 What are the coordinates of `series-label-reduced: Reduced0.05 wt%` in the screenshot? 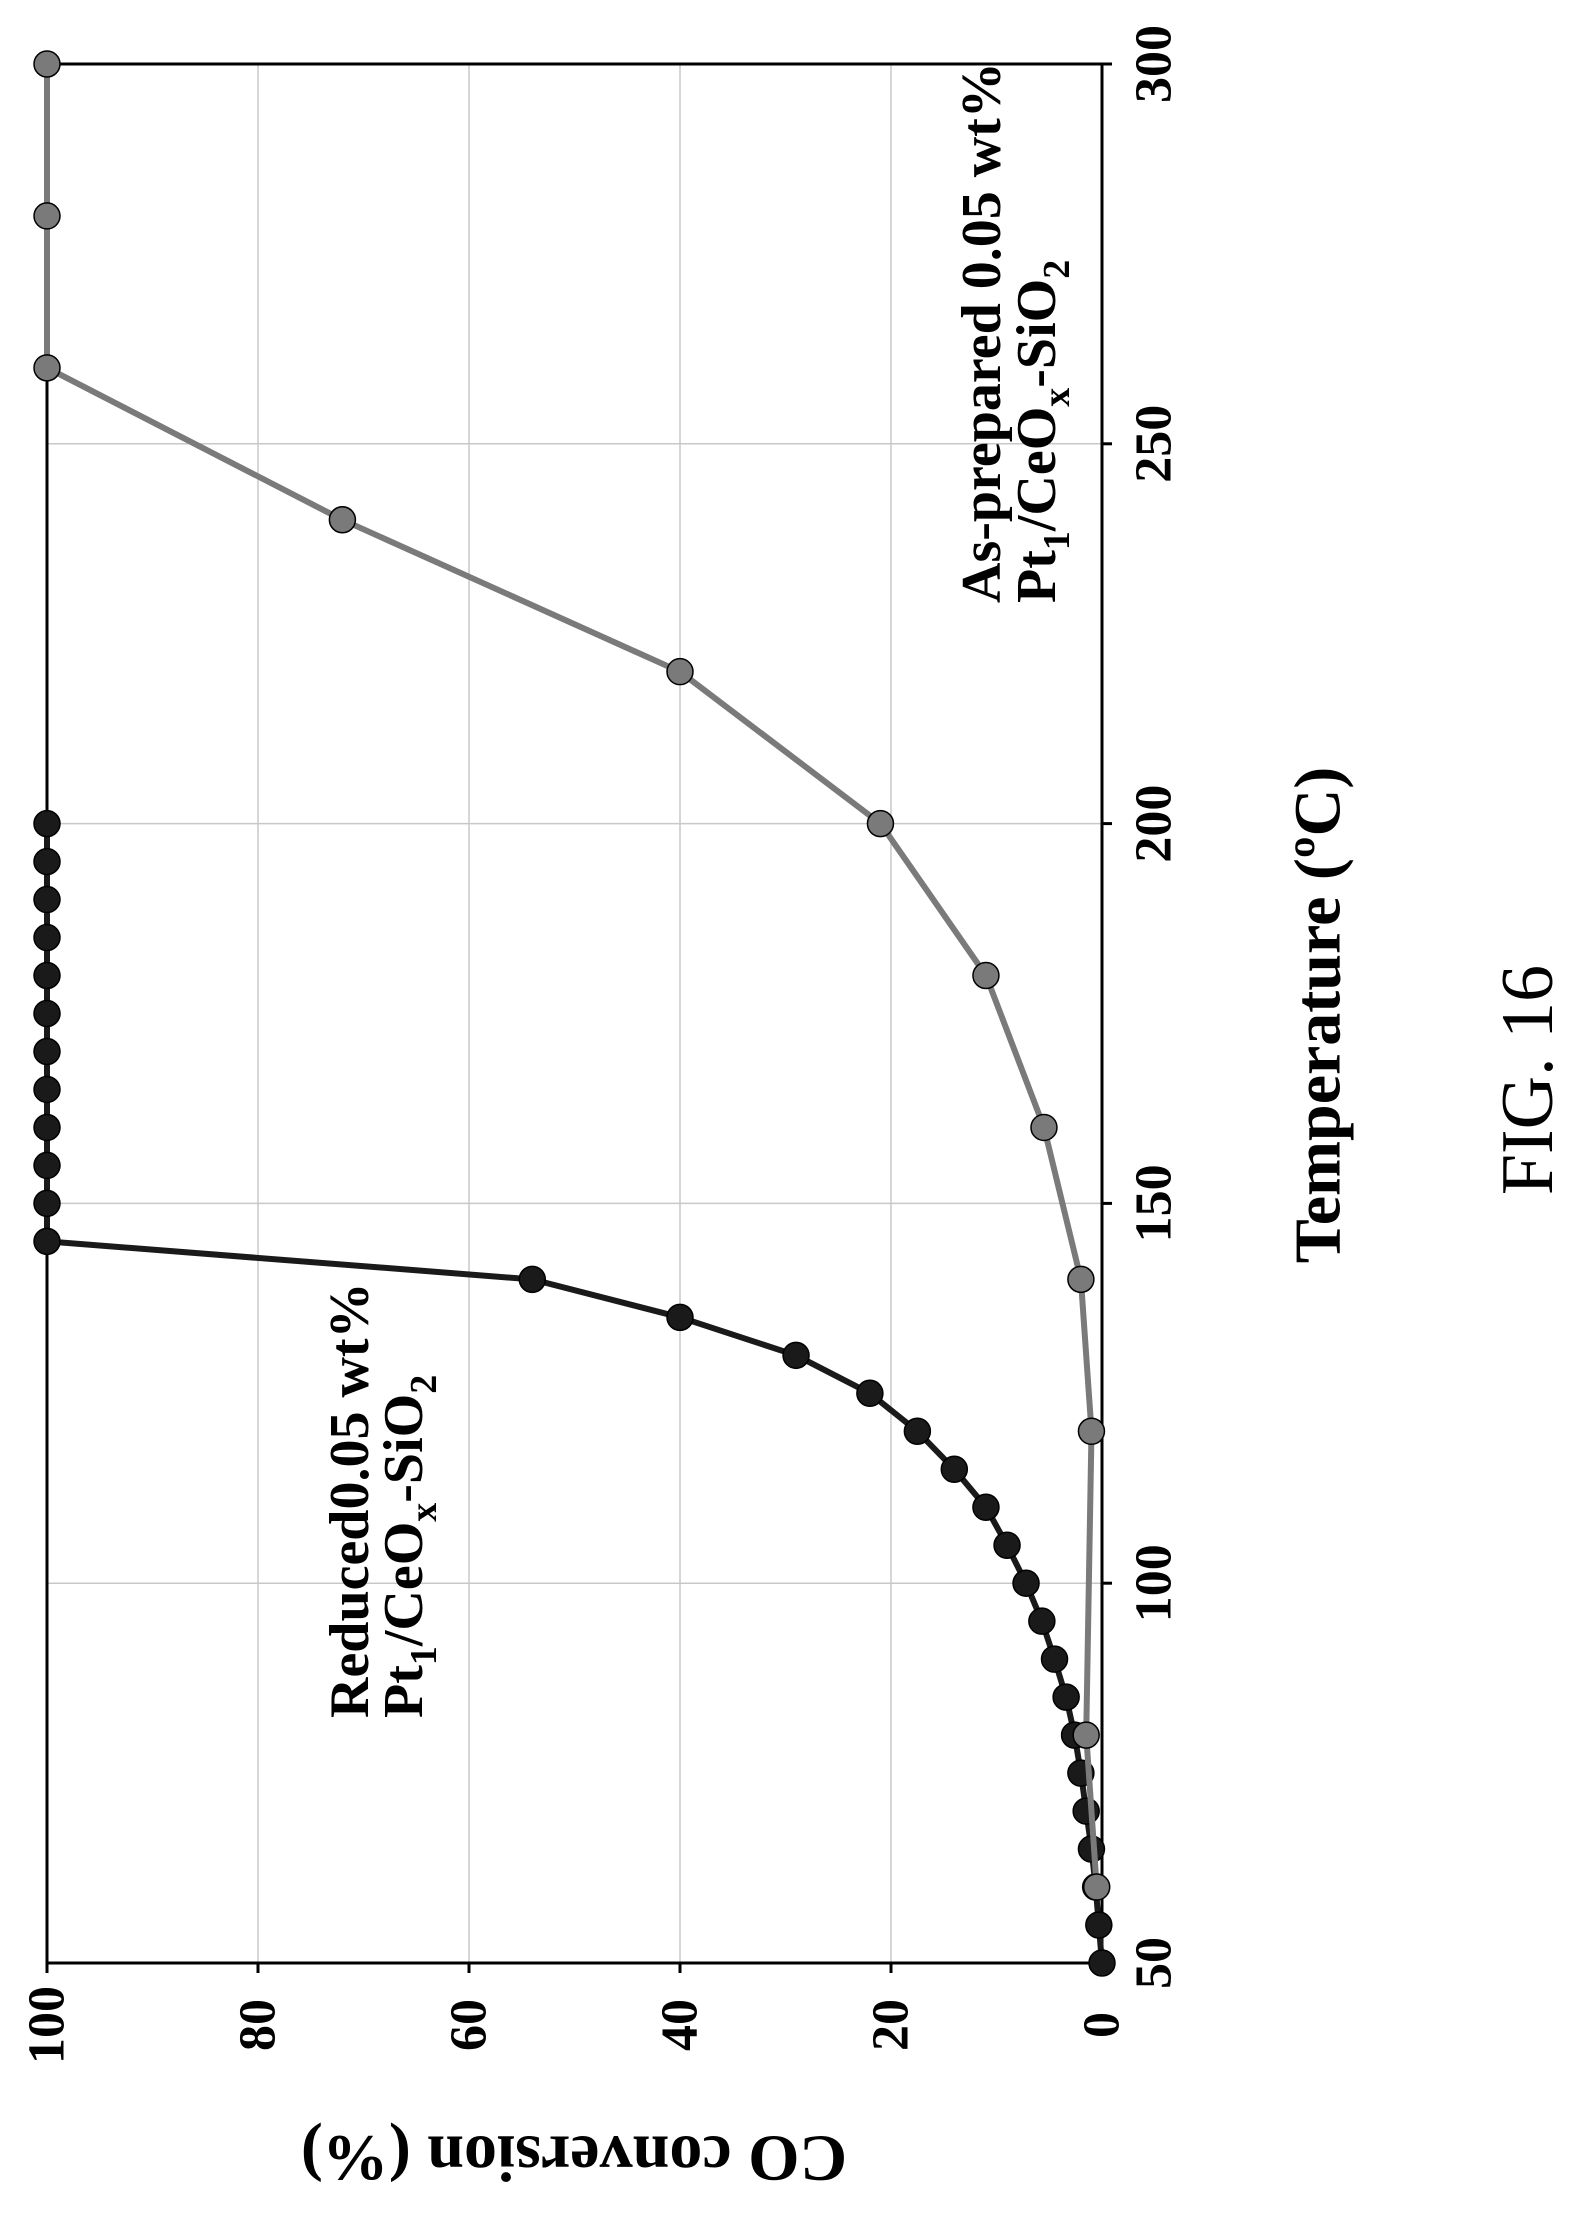 It's located at (350, 1500).